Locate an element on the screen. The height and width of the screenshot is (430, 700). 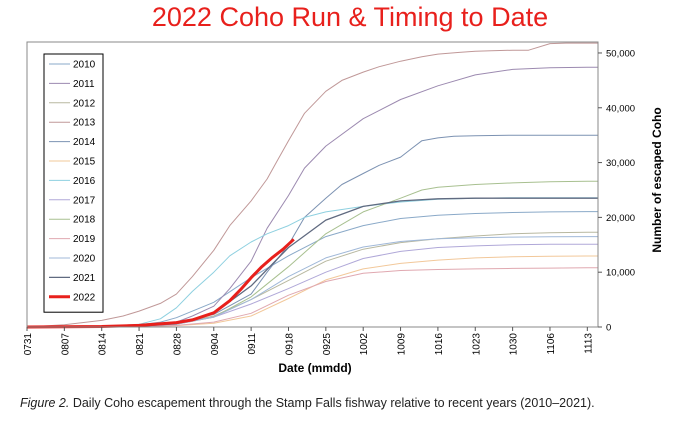
legend-label-2015: 2015 is located at coordinates (84, 162).